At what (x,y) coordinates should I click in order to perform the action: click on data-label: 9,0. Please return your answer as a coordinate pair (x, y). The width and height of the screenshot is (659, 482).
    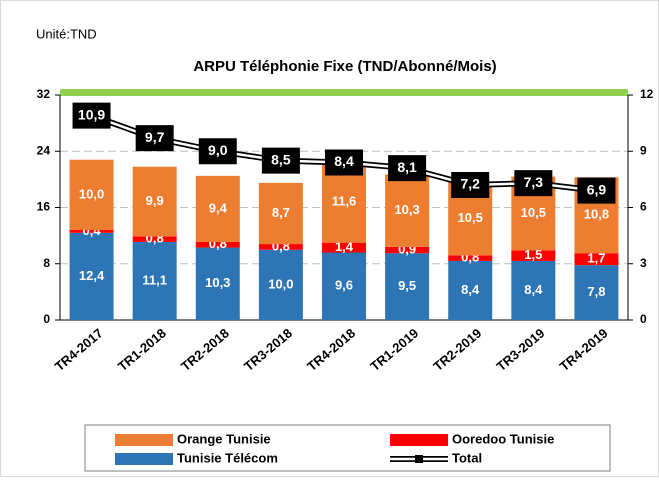
    Looking at the image, I should click on (218, 150).